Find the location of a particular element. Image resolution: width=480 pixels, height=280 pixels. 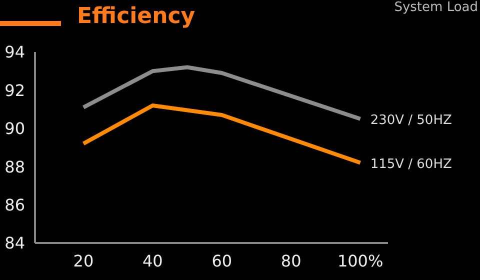

x-axis-title: System Load is located at coordinates (436, 7).